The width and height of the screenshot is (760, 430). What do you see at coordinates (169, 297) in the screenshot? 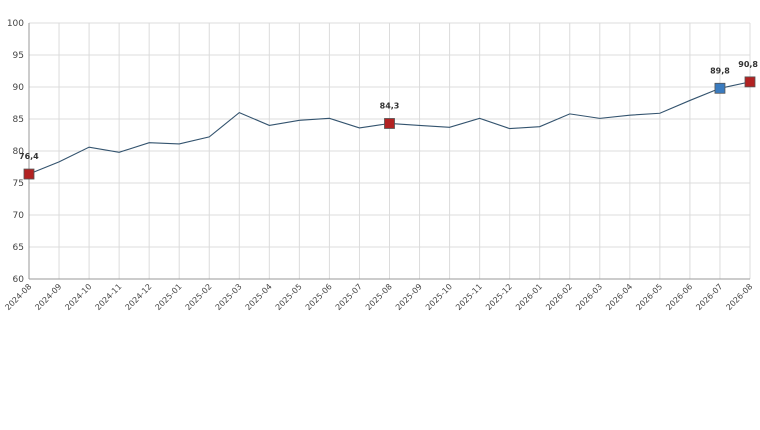
I see `x-tick-label: 2025-01` at bounding box center [169, 297].